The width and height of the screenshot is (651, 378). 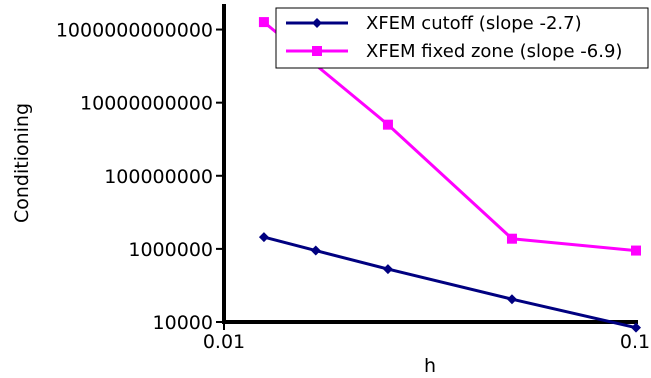 What do you see at coordinates (183, 323) in the screenshot?
I see `y-tick-label: 10000` at bounding box center [183, 323].